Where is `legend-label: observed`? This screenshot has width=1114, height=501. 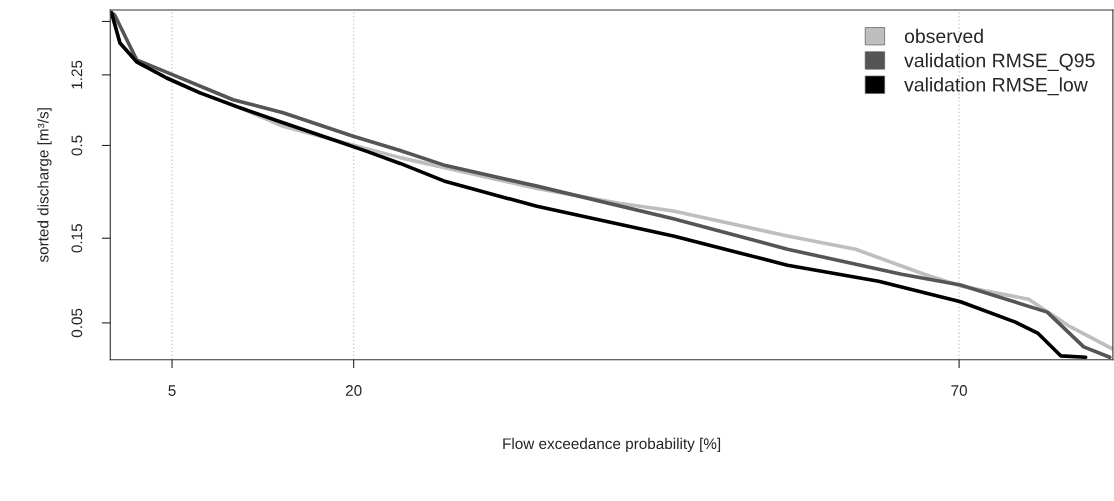 legend-label: observed is located at coordinates (943, 36).